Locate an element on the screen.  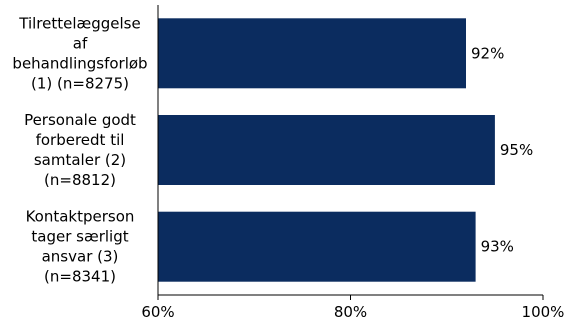
category-label-line: (n=8812) is located at coordinates (80, 180).